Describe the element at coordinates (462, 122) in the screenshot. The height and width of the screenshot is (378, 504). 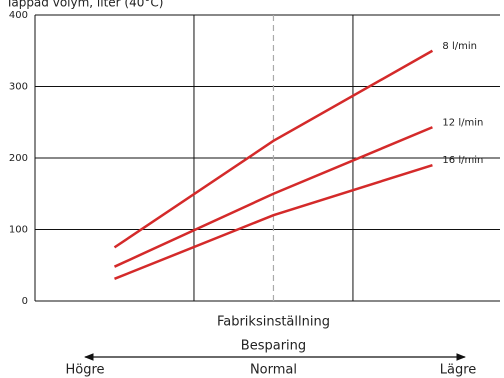
I see `series-label: 12 l/min` at that location.